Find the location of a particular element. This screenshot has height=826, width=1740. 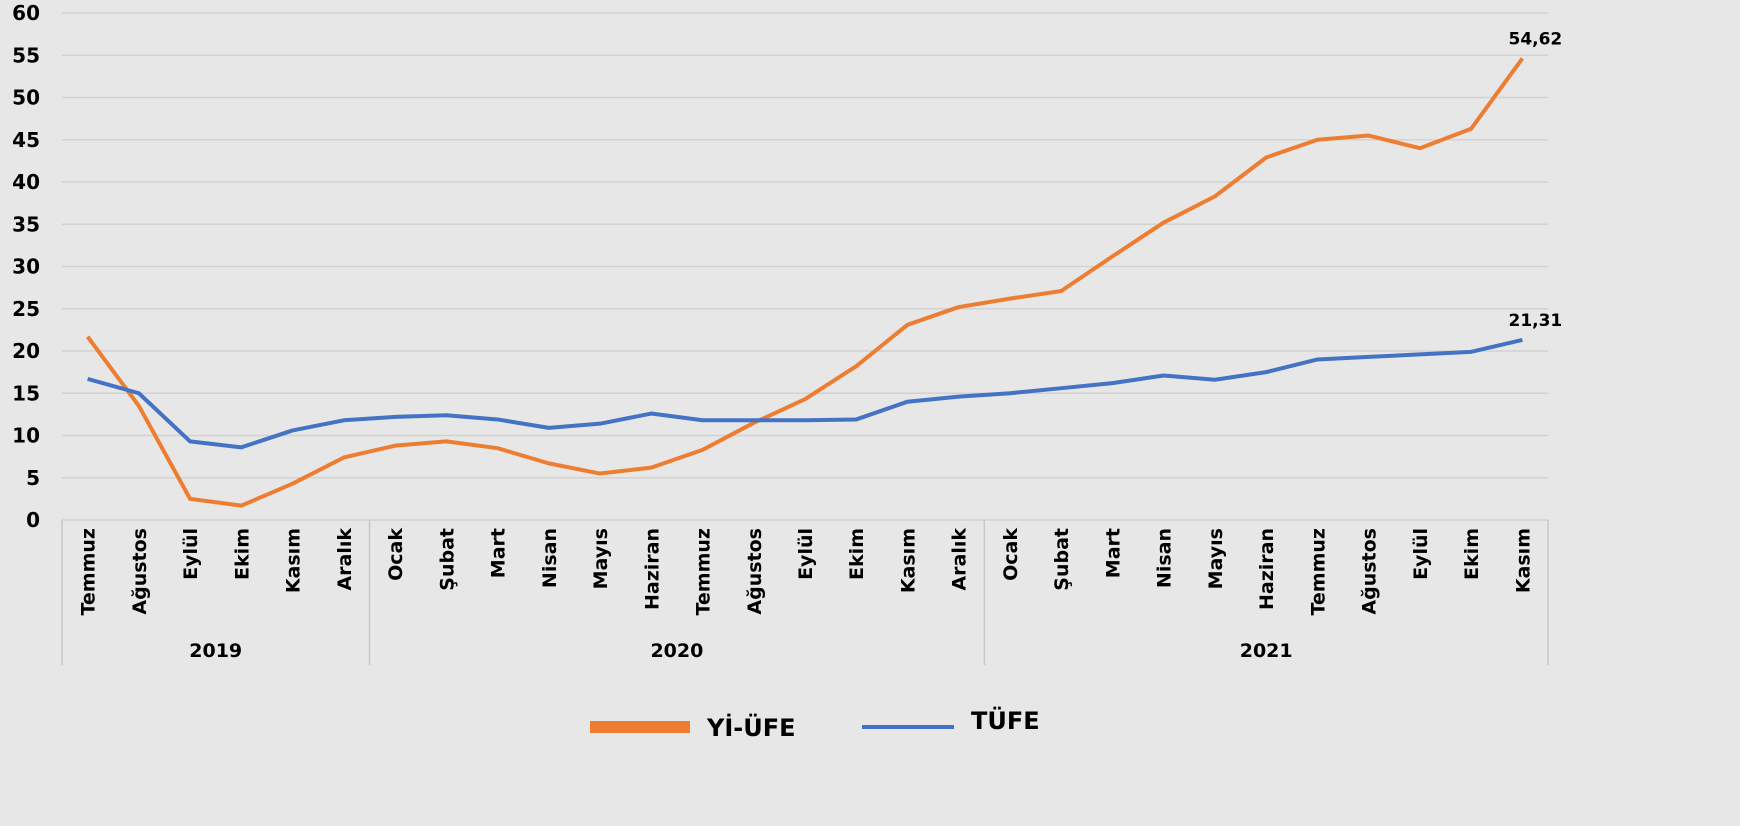

y-tick-label: 55 is located at coordinates (26, 55).